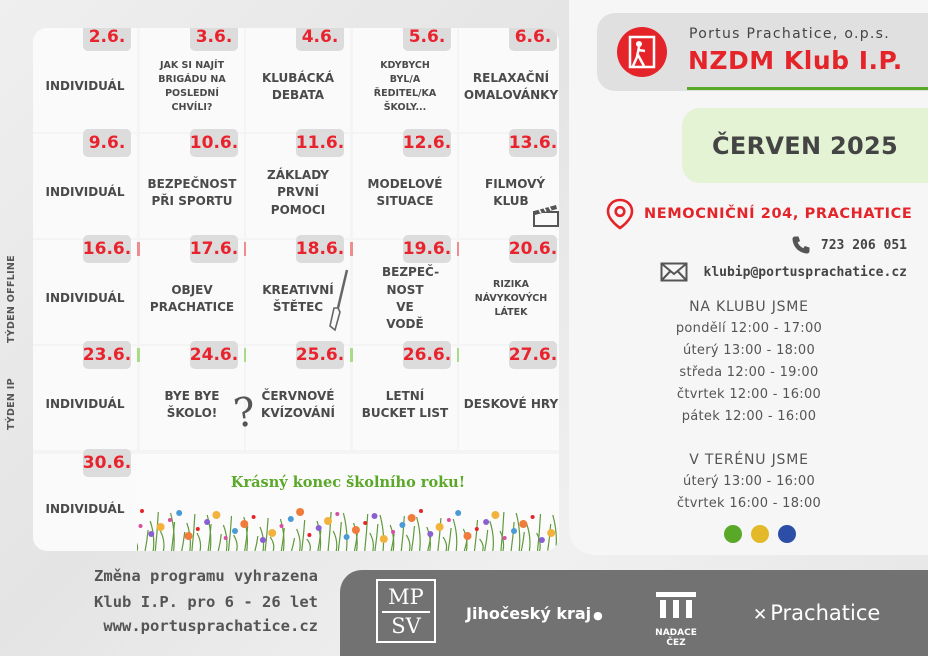 The height and width of the screenshot is (656, 928). I want to click on cez-icon, so click(676, 605).